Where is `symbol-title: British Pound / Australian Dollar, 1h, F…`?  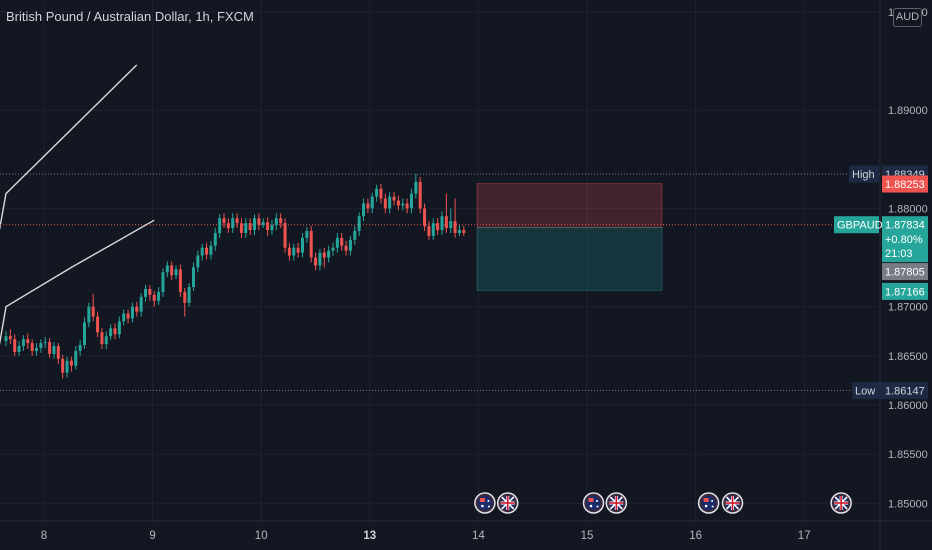 symbol-title: British Pound / Australian Dollar, 1h, F… is located at coordinates (130, 16).